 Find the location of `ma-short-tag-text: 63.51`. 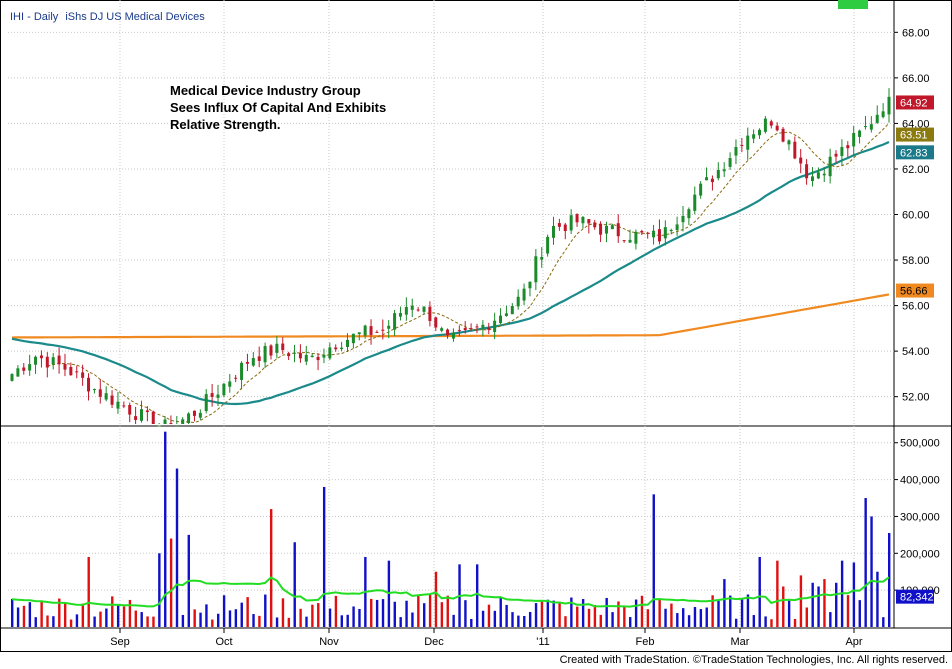

ma-short-tag-text: 63.51 is located at coordinates (914, 136).